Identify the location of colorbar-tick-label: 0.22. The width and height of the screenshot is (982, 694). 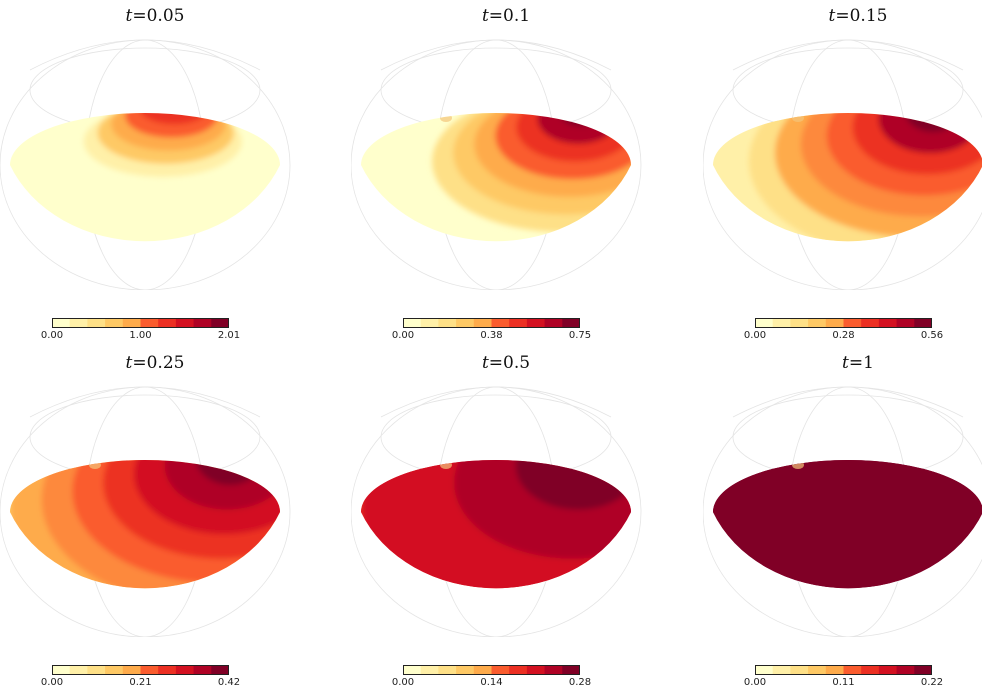
(932, 682).